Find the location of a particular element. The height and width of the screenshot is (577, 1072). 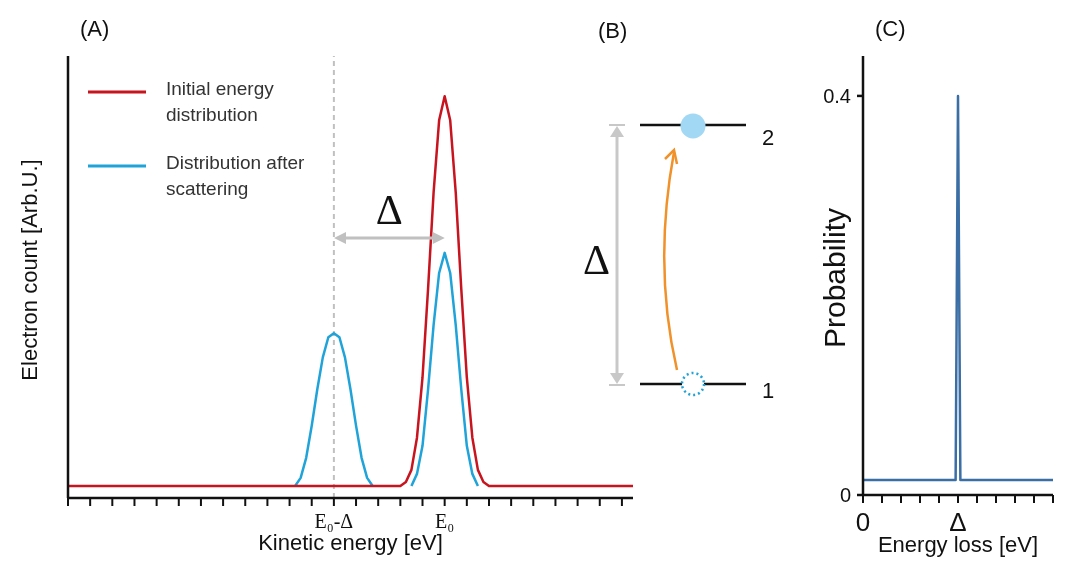

text: 2 is located at coordinates (768, 138).